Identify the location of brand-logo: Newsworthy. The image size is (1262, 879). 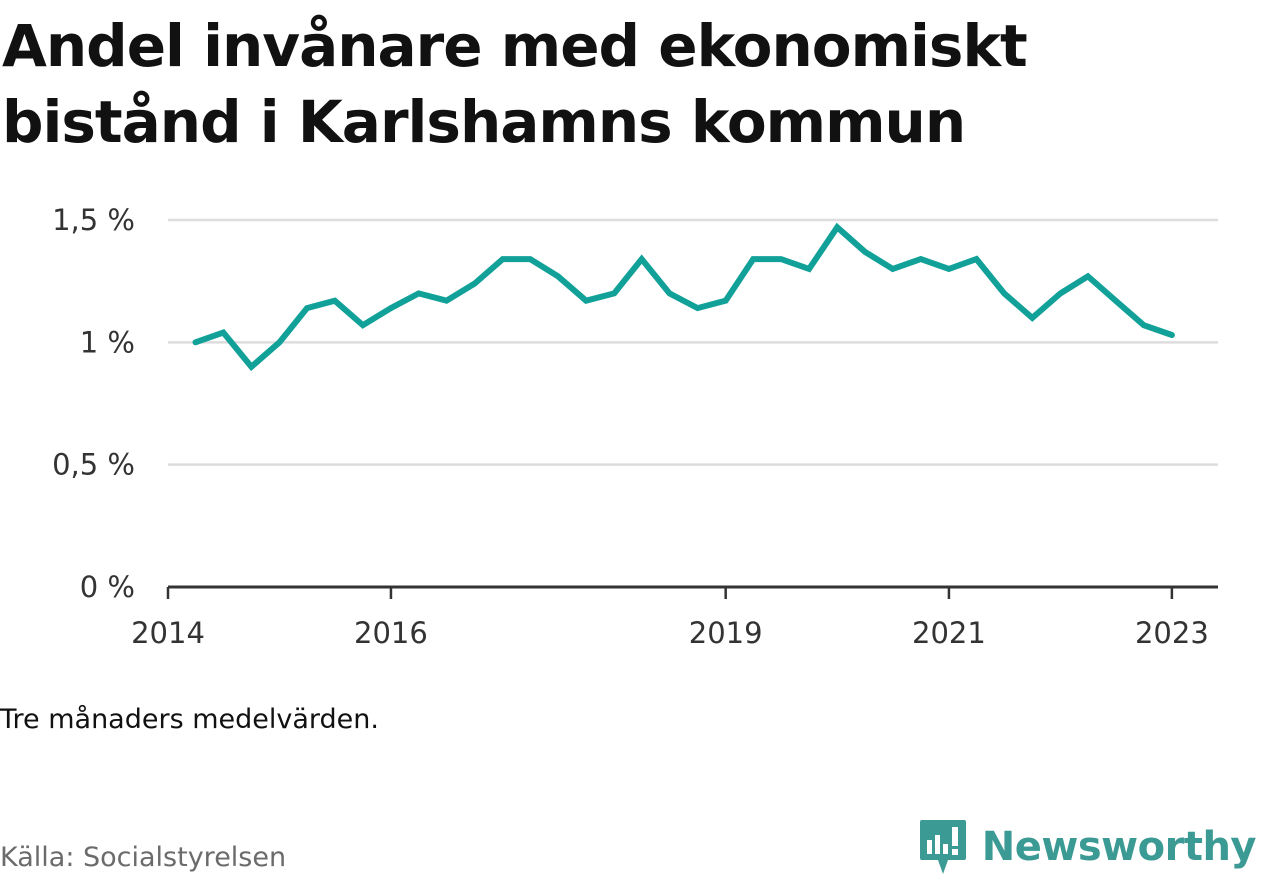
(1087, 847).